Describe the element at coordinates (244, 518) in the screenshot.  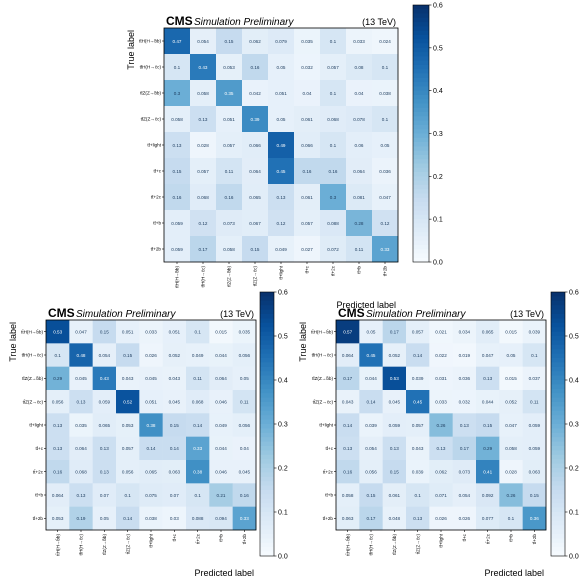
I see `cell-value-label: 0.33` at that location.